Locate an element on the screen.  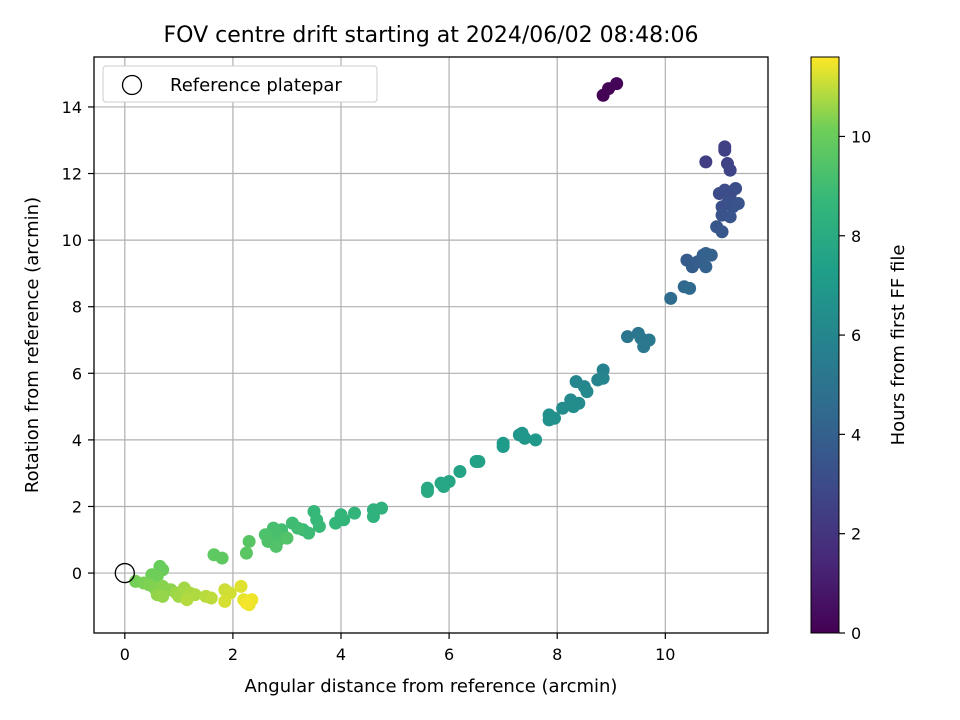
colorbar-ticks: 0 2 4 6 8 10 is located at coordinates (855, 385).